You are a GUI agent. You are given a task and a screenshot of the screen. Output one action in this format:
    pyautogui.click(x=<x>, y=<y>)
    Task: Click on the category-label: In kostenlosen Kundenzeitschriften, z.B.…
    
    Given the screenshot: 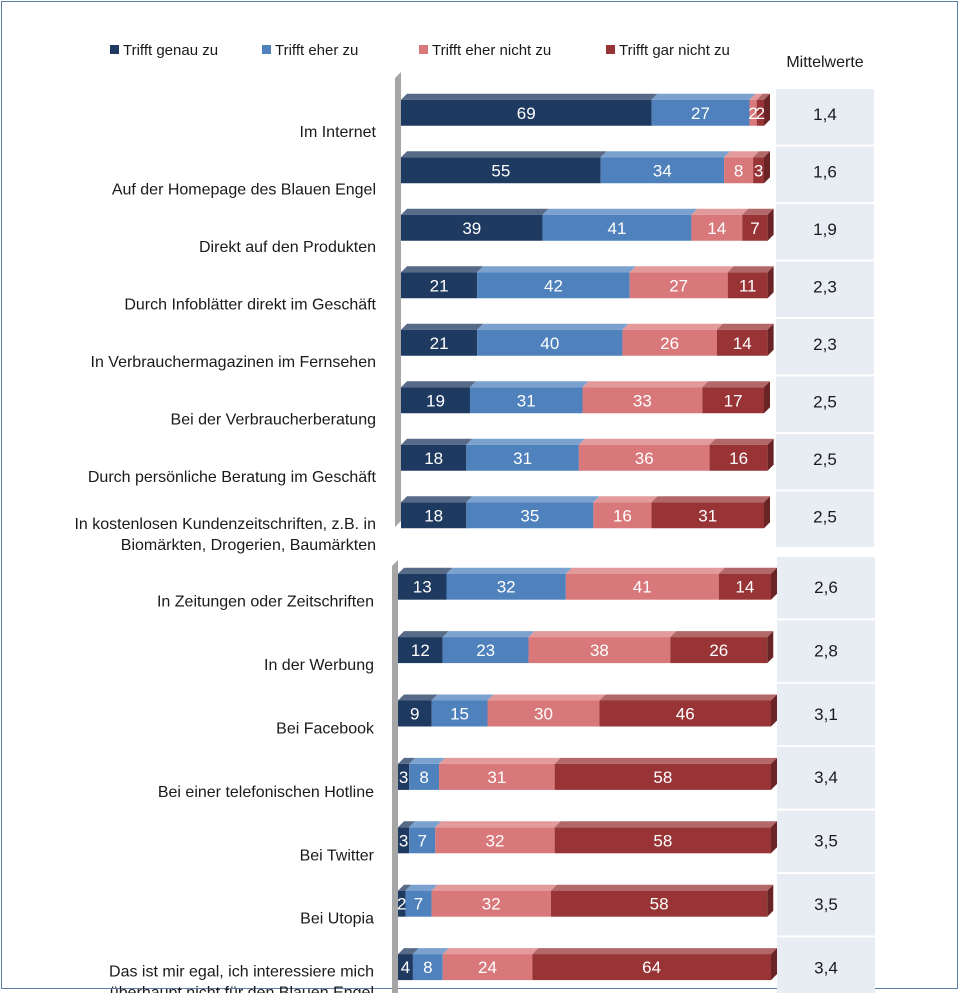 What is the action you would take?
    pyautogui.click(x=225, y=524)
    